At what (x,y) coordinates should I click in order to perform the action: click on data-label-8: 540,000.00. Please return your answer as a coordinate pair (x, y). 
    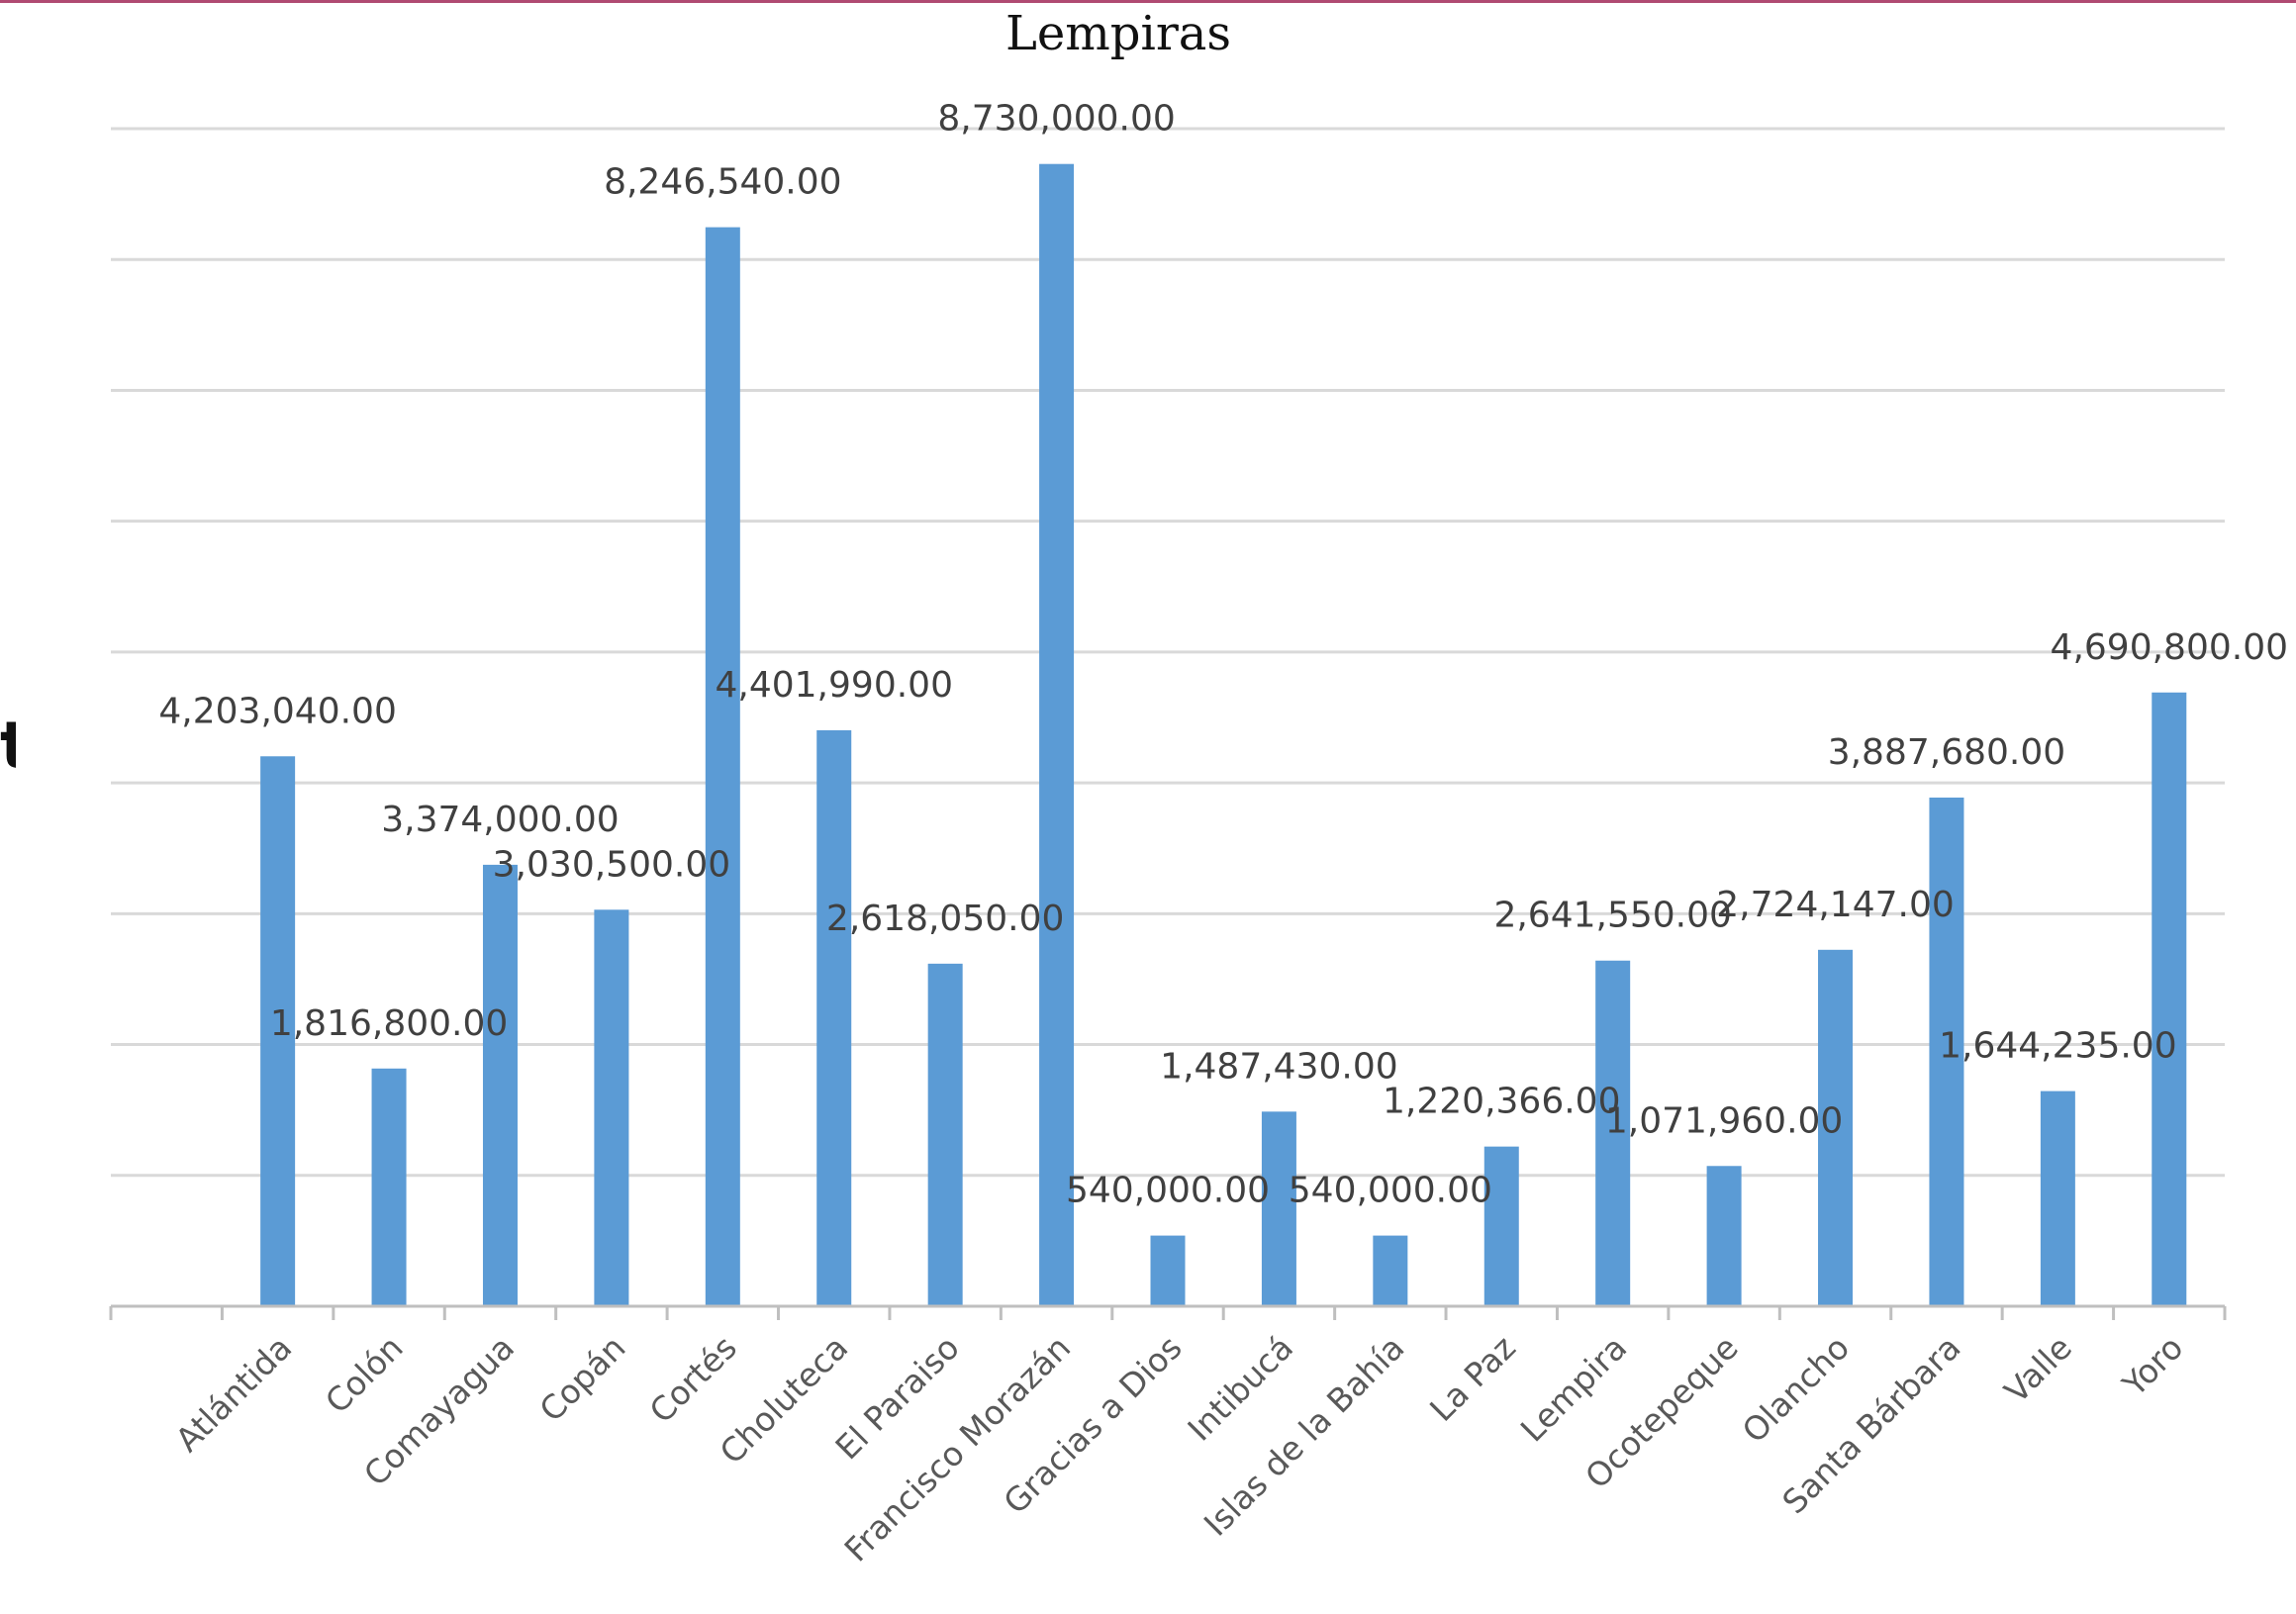
    Looking at the image, I should click on (1168, 1191).